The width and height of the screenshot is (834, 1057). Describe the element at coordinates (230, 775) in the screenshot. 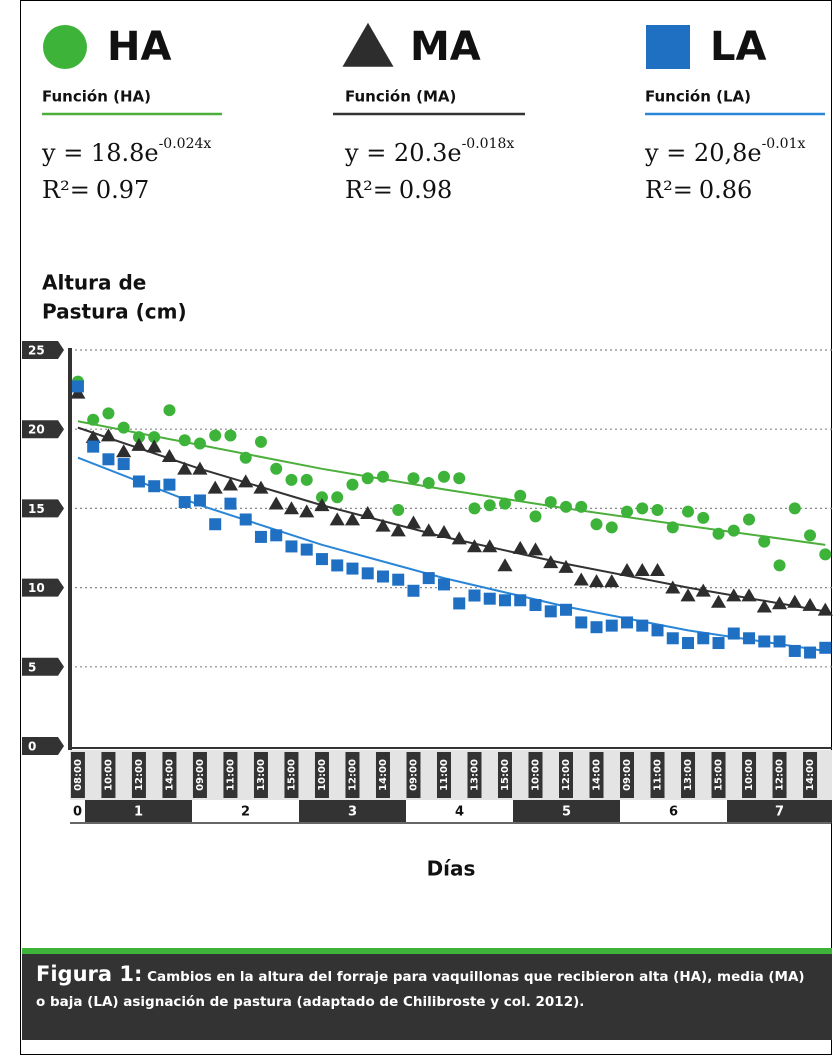

I see `x-tick-label: 11:00` at that location.